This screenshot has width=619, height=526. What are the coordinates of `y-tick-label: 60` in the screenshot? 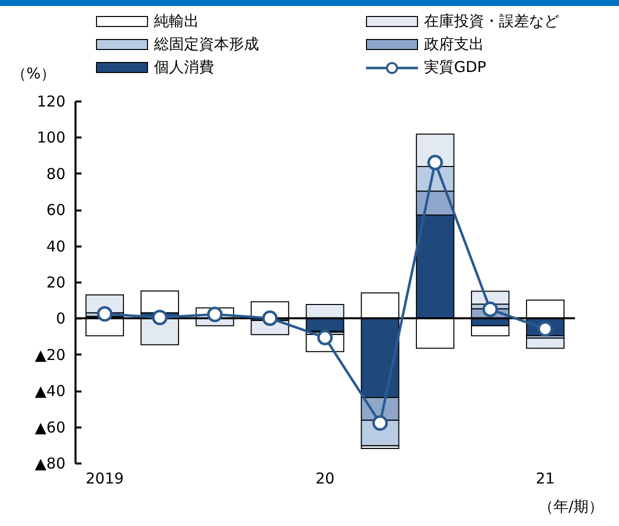 It's located at (56, 210).